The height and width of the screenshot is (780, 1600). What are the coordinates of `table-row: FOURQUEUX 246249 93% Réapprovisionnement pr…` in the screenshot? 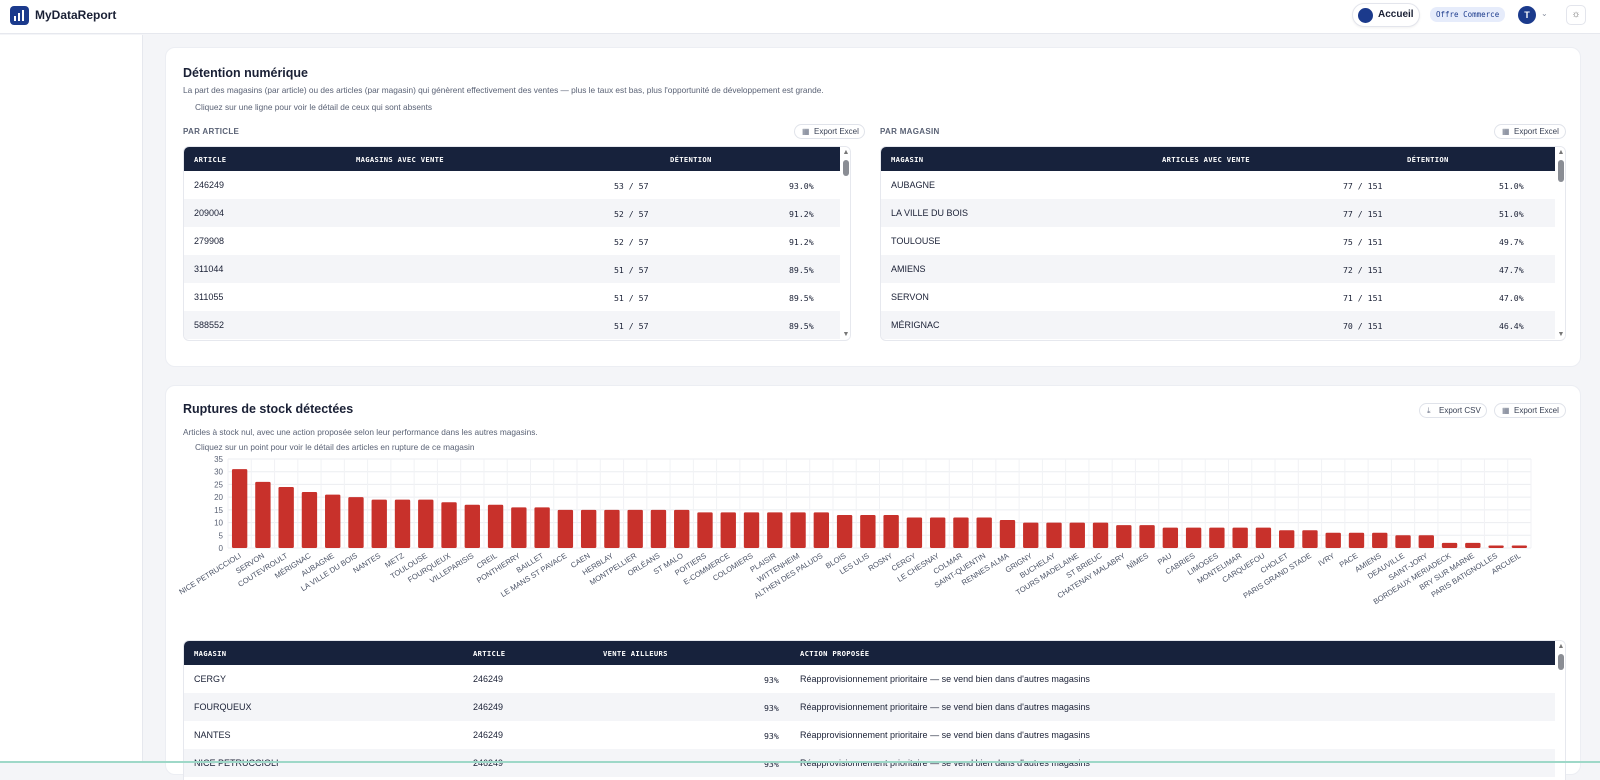 It's located at (869, 707).